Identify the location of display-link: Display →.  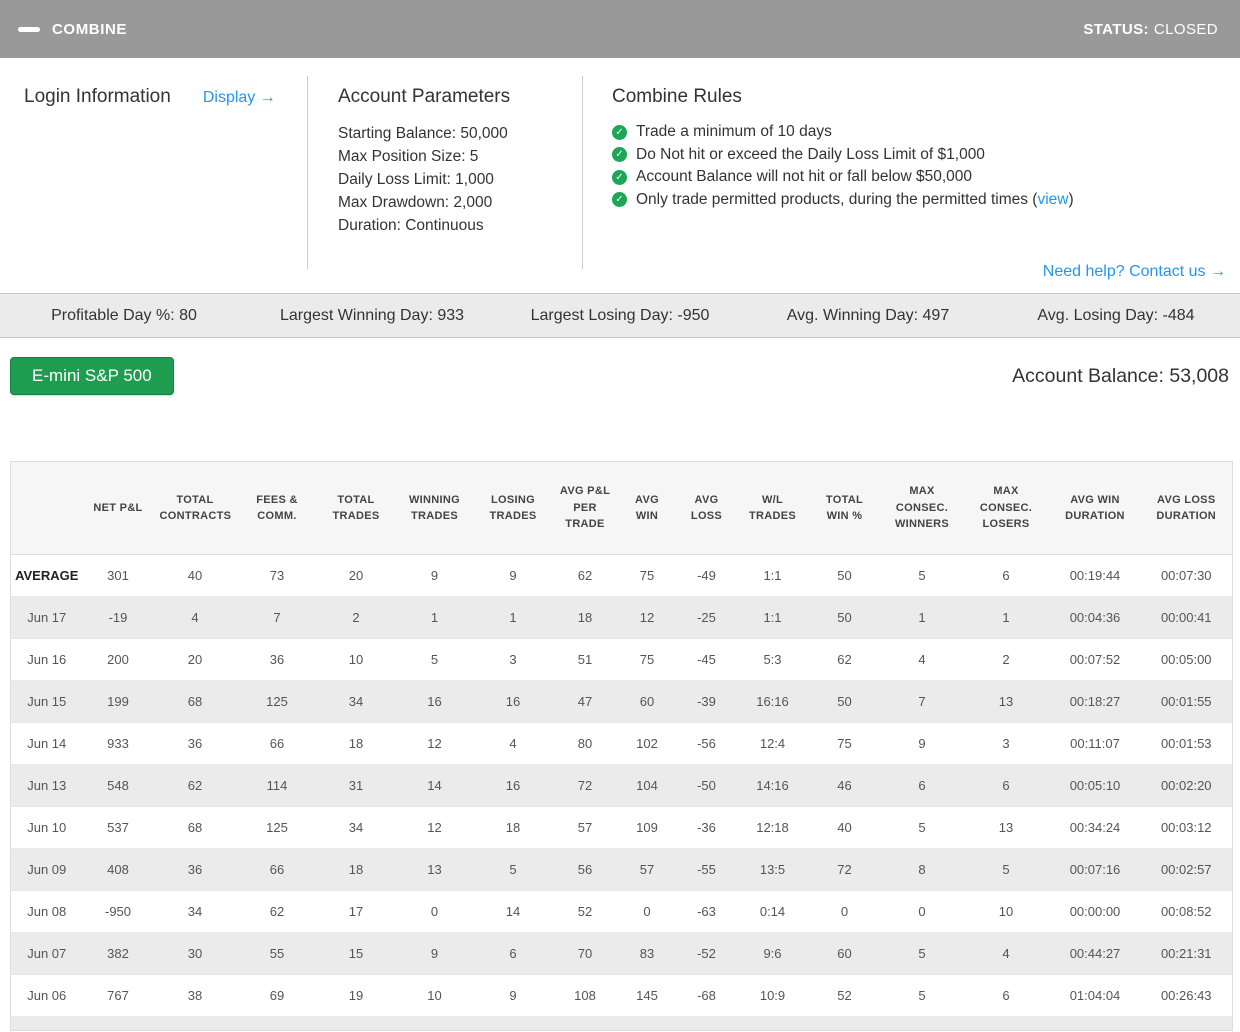
(239, 97).